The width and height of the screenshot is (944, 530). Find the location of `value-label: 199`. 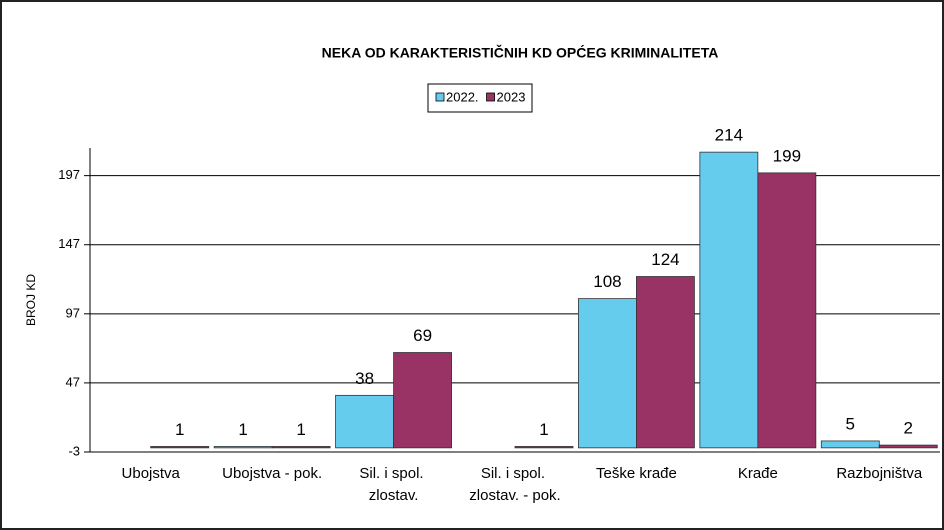

value-label: 199 is located at coordinates (787, 155).